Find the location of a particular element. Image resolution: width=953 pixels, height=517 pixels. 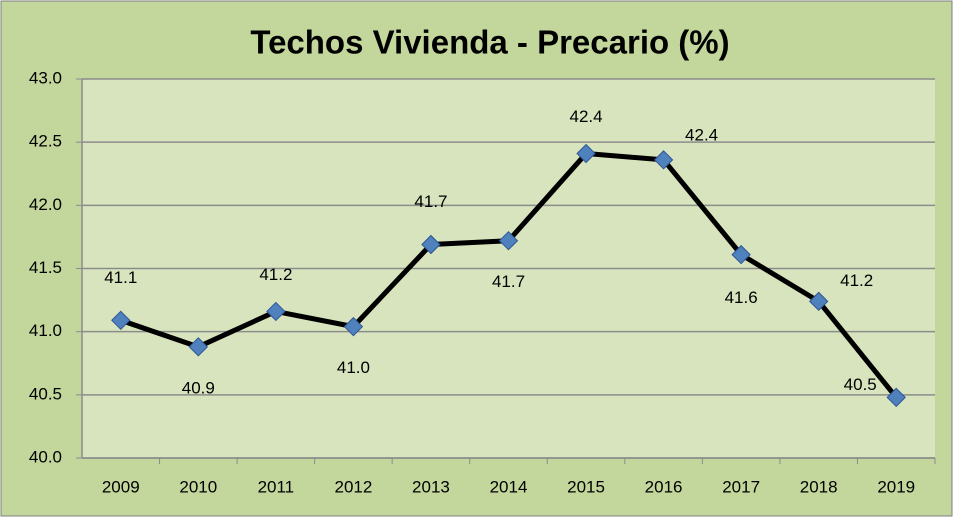

x-tick-label: 2017 is located at coordinates (741, 486).